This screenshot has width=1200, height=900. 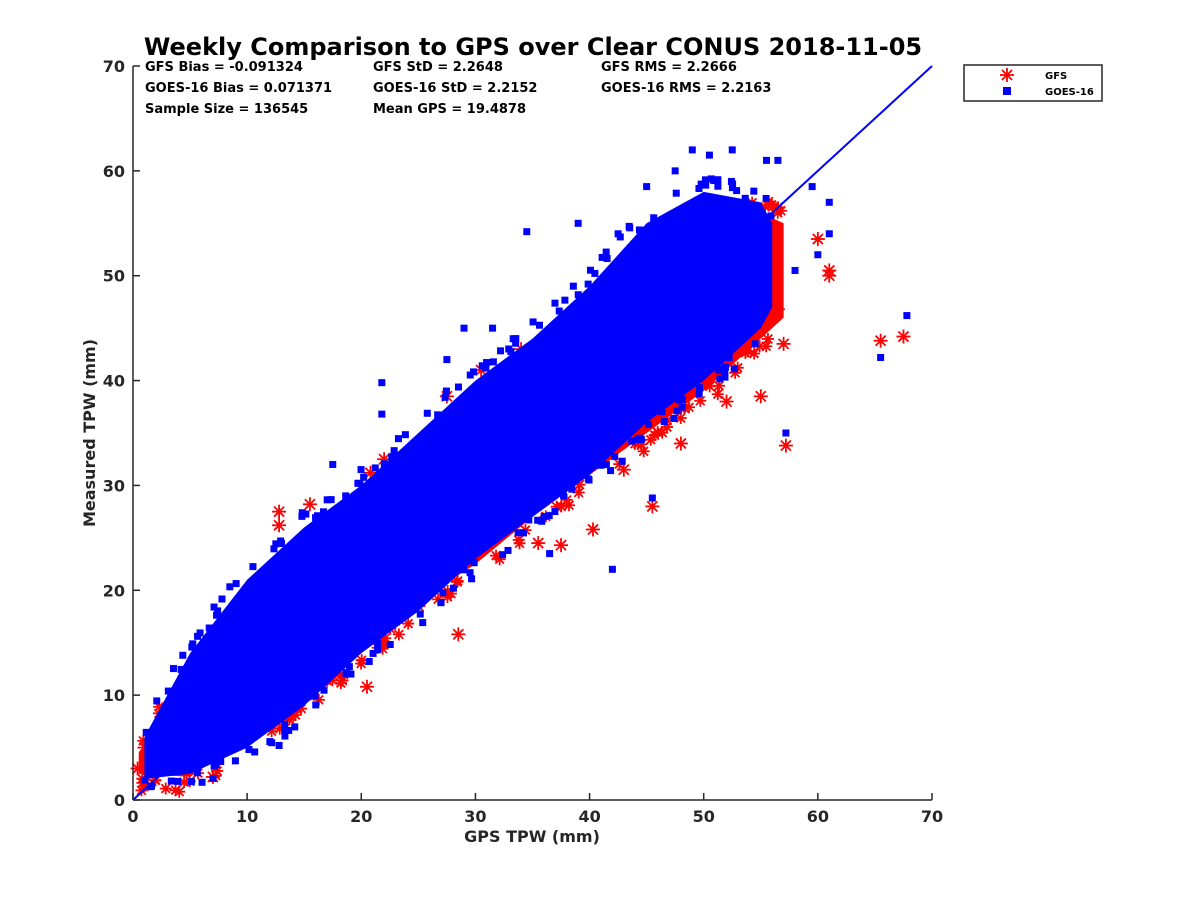 I want to click on x-tick-label: 30, so click(x=475, y=816).